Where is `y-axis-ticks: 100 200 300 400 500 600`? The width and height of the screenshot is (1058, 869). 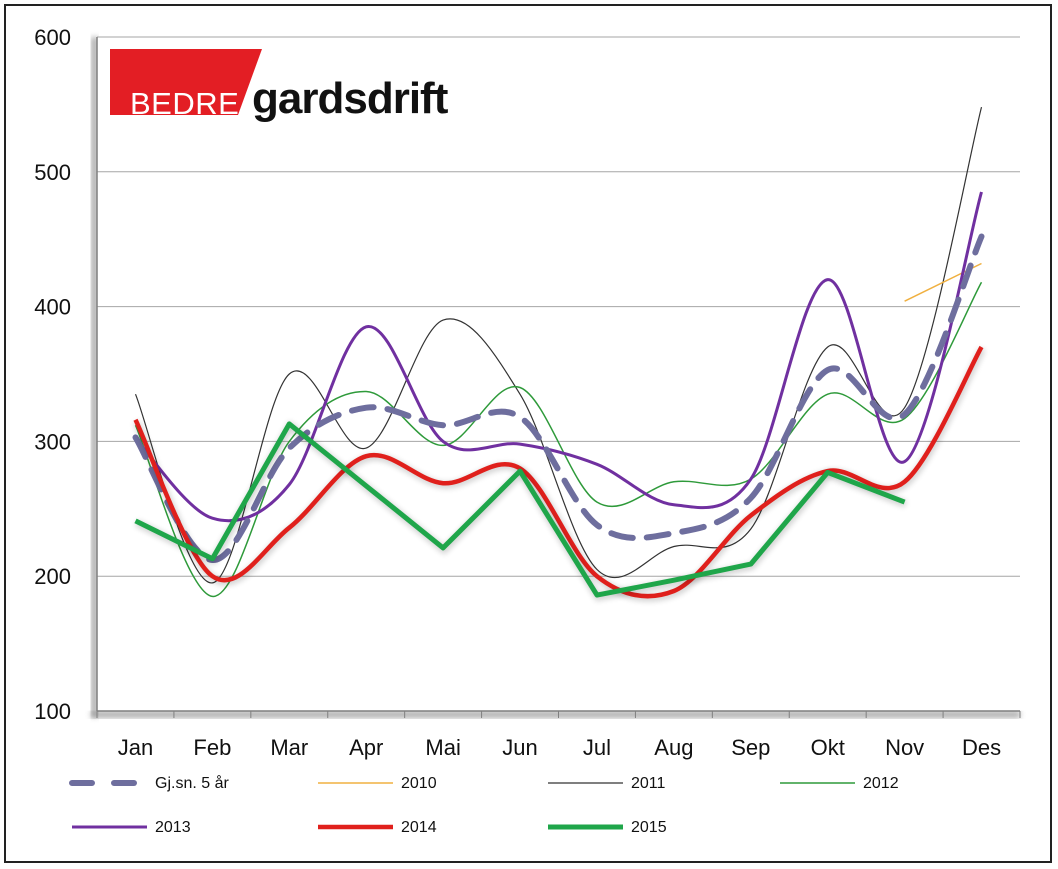 y-axis-ticks: 100 200 300 400 500 600 is located at coordinates (52, 374).